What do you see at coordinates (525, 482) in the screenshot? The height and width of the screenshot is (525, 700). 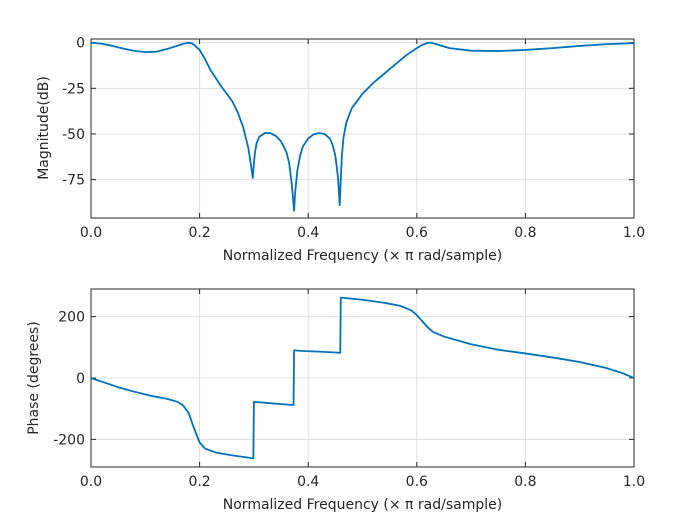 I see `phase-x-tick-label: 0.8` at bounding box center [525, 482].